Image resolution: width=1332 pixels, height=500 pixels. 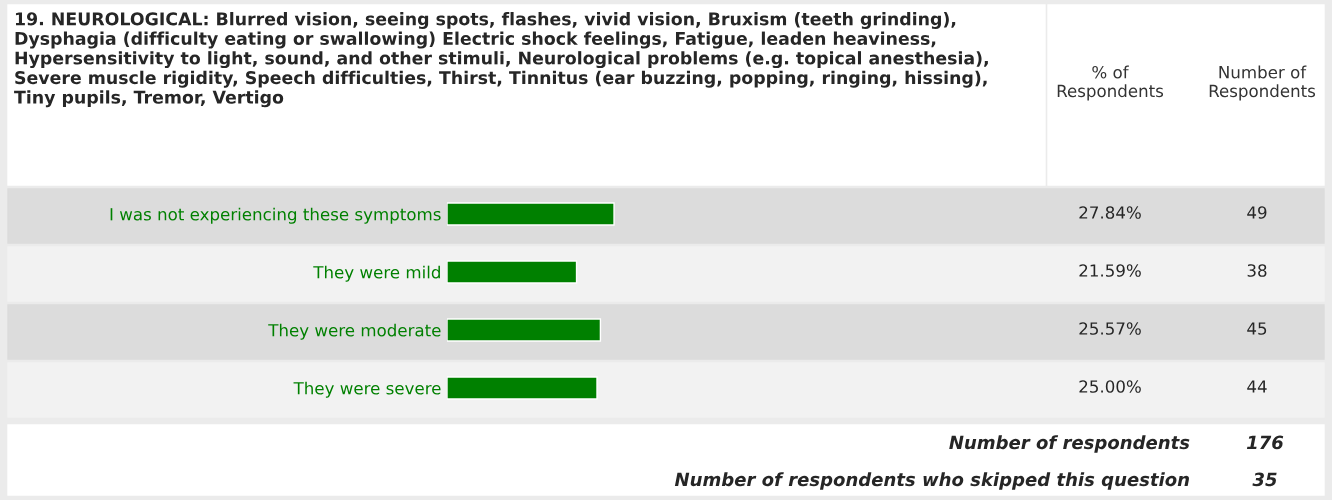 What do you see at coordinates (1110, 270) in the screenshot?
I see `data-label: 21.59%` at bounding box center [1110, 270].